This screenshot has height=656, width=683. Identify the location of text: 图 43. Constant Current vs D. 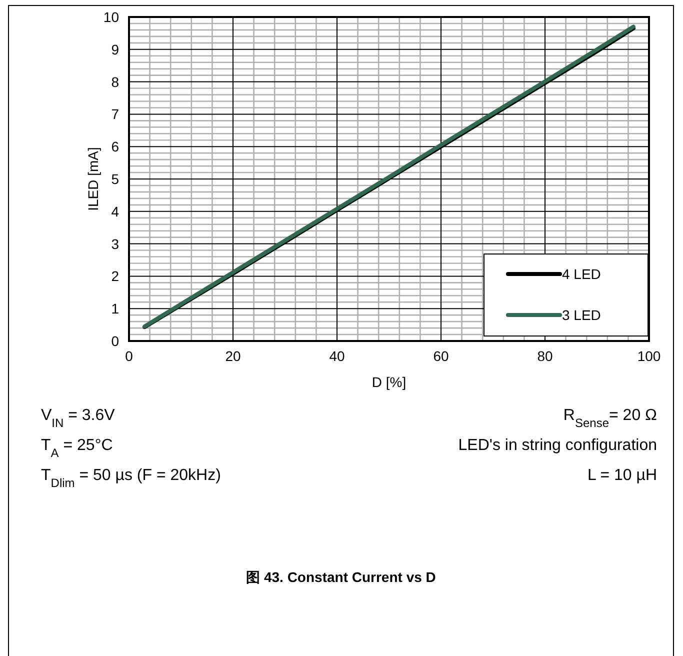
(341, 577).